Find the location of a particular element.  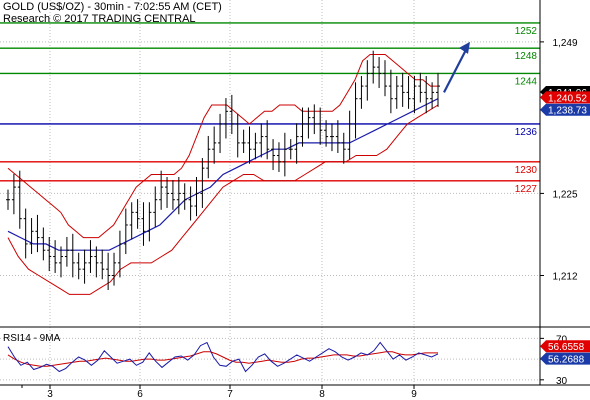

rsi-blue-badge-label: 56.2688 is located at coordinates (566, 360).